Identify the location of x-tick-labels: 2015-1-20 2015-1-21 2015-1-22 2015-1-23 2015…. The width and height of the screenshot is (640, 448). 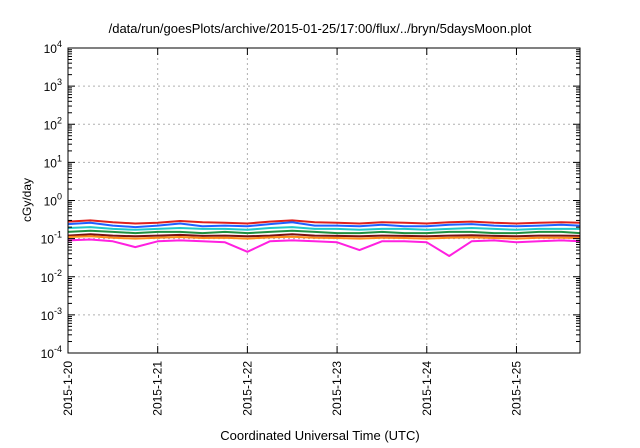
(292, 388).